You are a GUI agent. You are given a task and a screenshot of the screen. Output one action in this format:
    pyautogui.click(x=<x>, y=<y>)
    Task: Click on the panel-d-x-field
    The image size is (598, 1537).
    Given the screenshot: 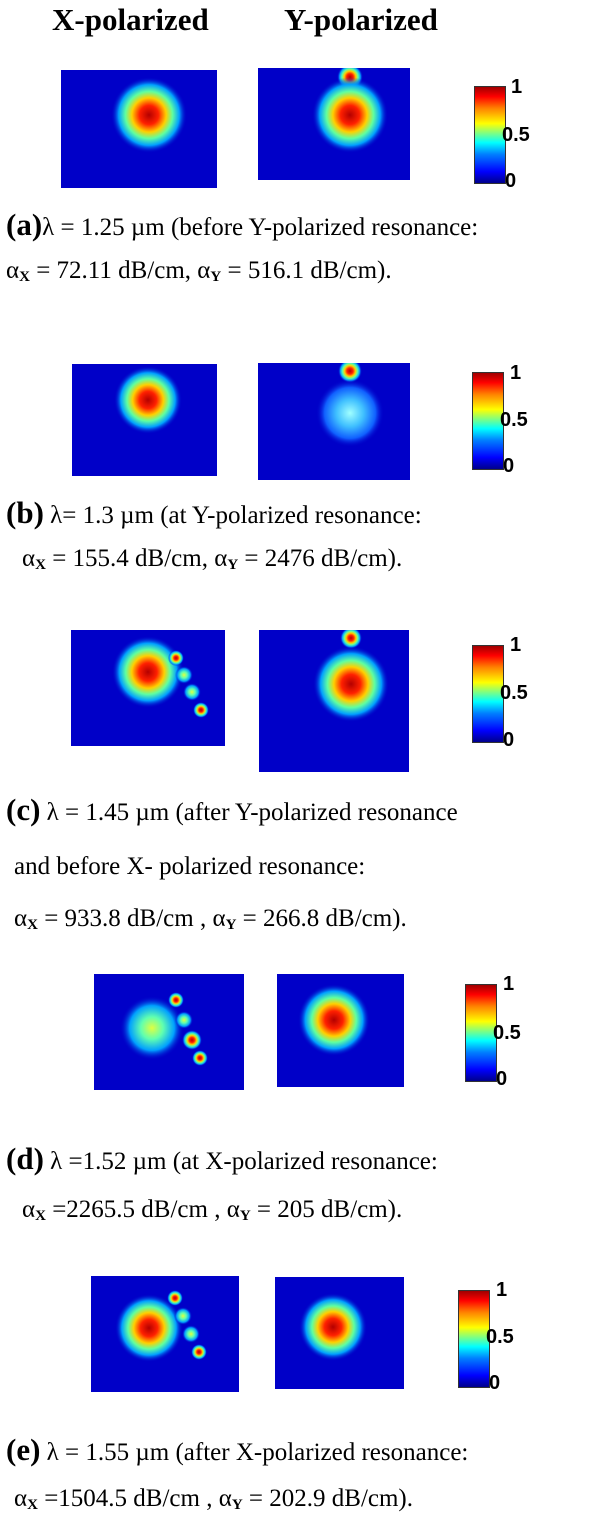 What is the action you would take?
    pyautogui.click(x=169, y=1032)
    